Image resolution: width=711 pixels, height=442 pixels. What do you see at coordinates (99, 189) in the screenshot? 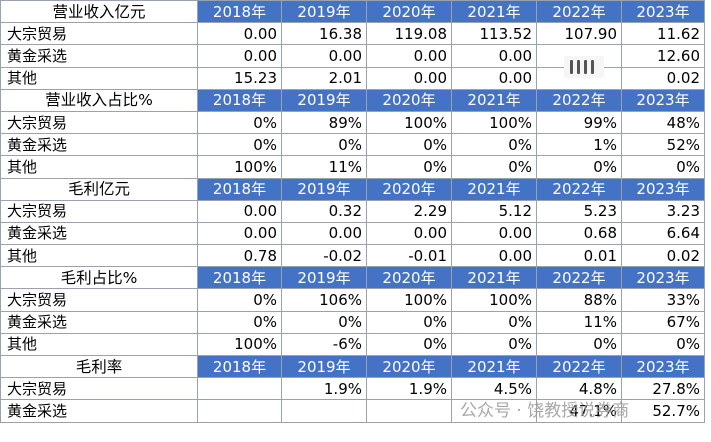
I see `section-title: 毛利亿元` at bounding box center [99, 189].